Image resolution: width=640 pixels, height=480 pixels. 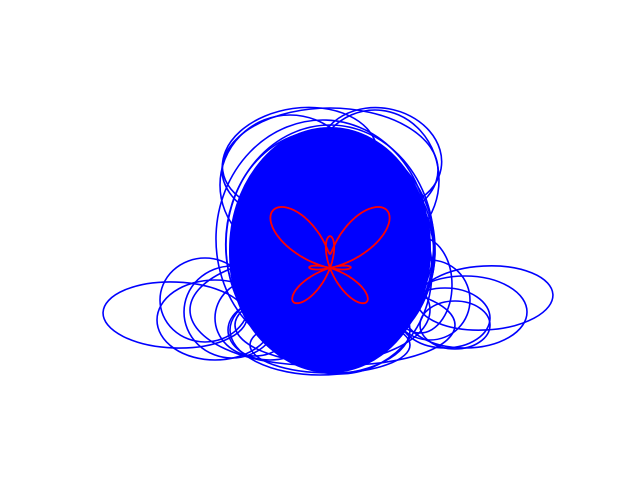 I want to click on butterfly-curve, so click(x=330, y=255).